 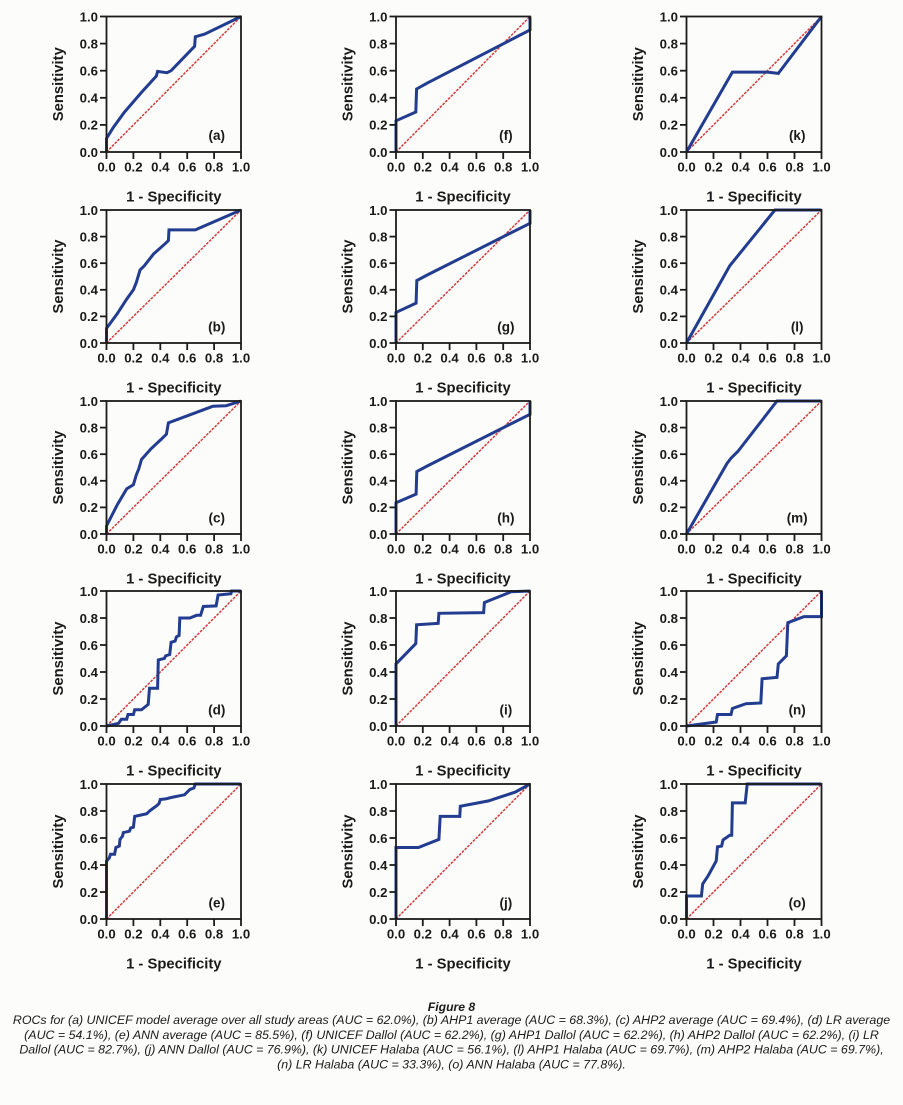 What do you see at coordinates (506, 135) in the screenshot?
I see `svg-text: (f)` at bounding box center [506, 135].